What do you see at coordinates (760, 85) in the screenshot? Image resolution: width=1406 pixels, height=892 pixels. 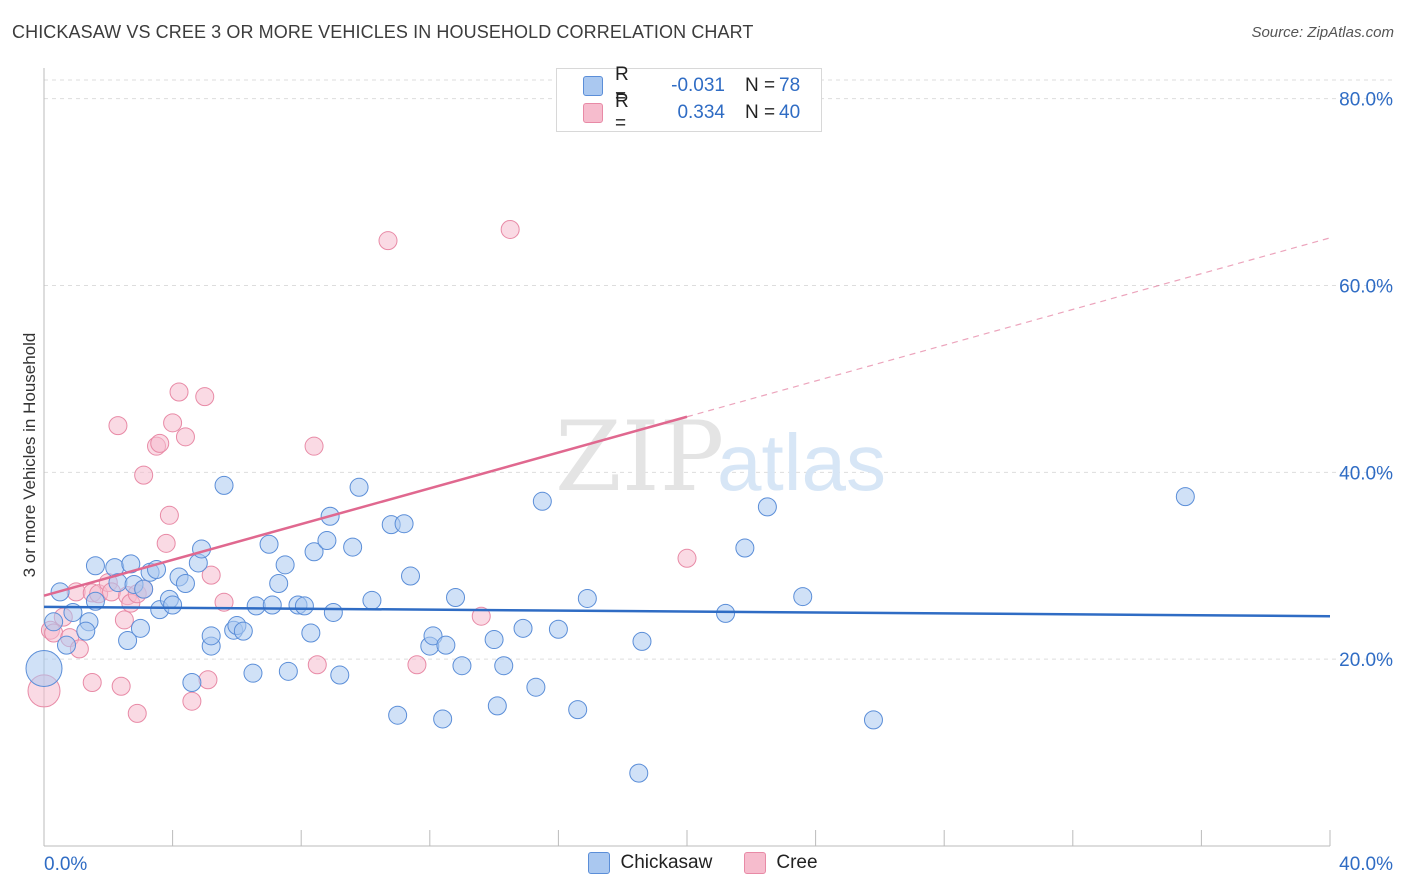 I see `n-label: N =` at bounding box center [760, 85].